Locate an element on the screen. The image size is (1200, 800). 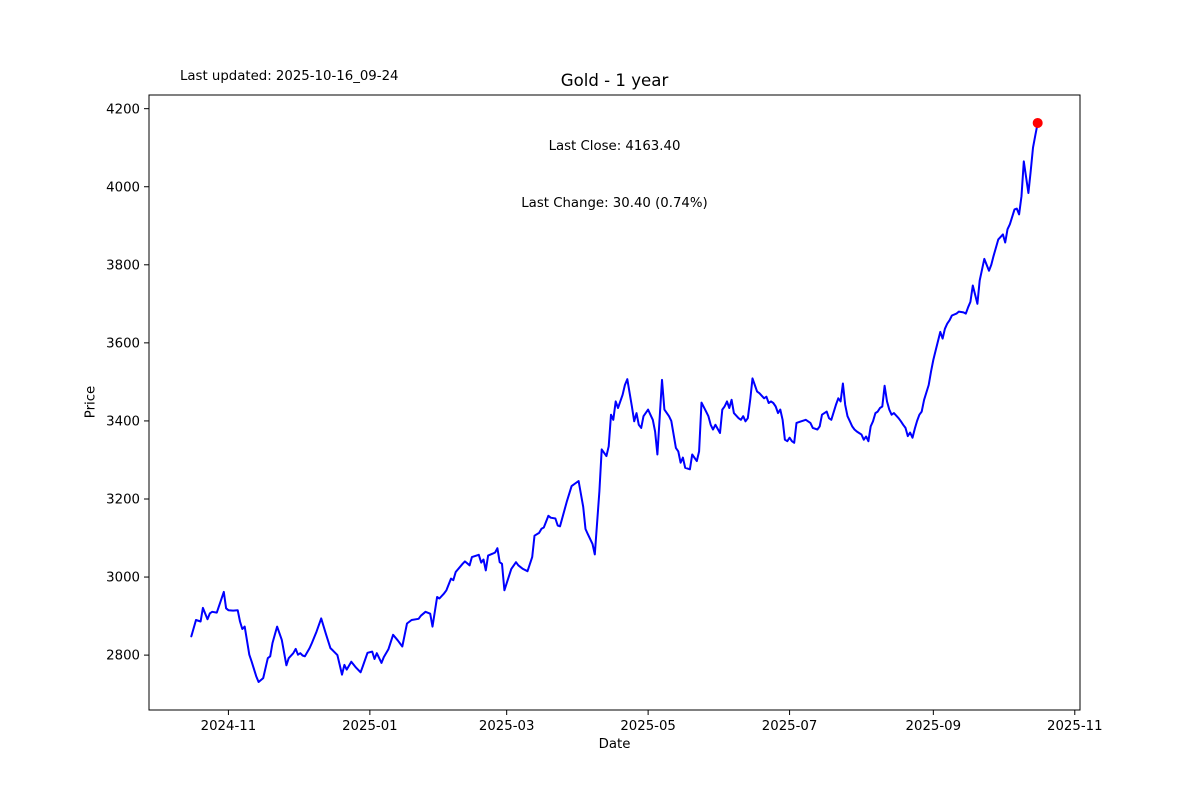
y-axis-label: Price is located at coordinates (91, 402).